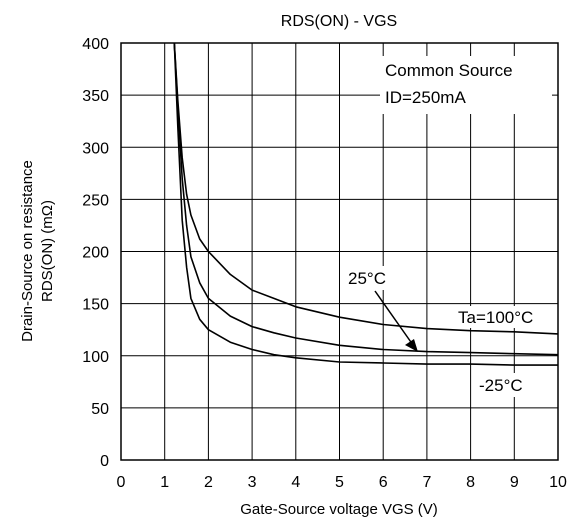 Image resolution: width=586 pixels, height=531 pixels. I want to click on y-tick-label: 400, so click(95, 44).